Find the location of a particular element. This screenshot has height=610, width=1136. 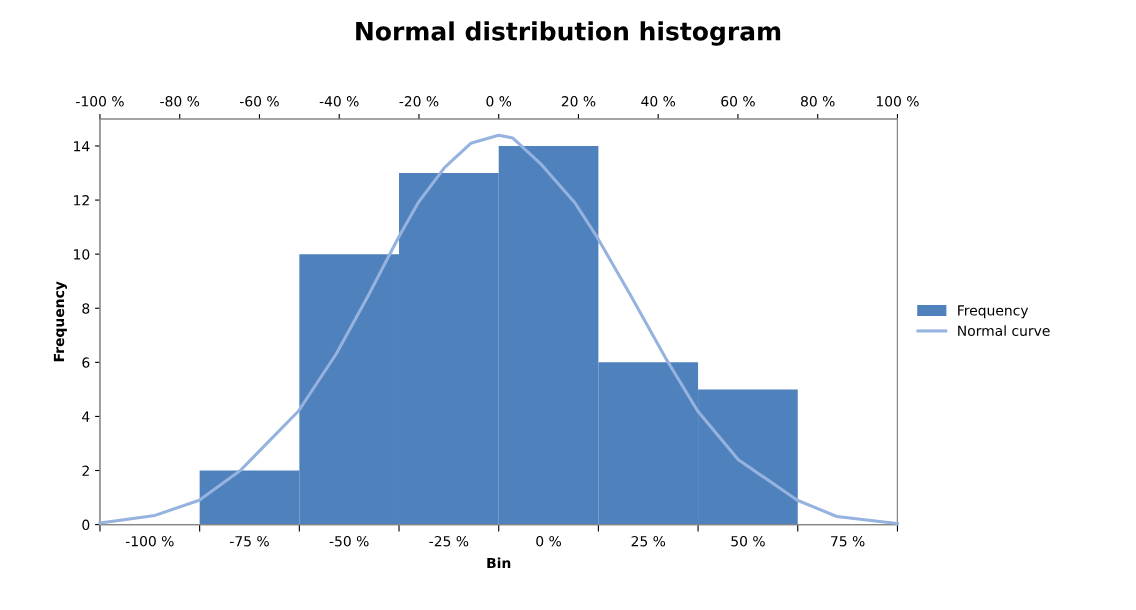

x2-tick-label: -60 % is located at coordinates (259, 101).